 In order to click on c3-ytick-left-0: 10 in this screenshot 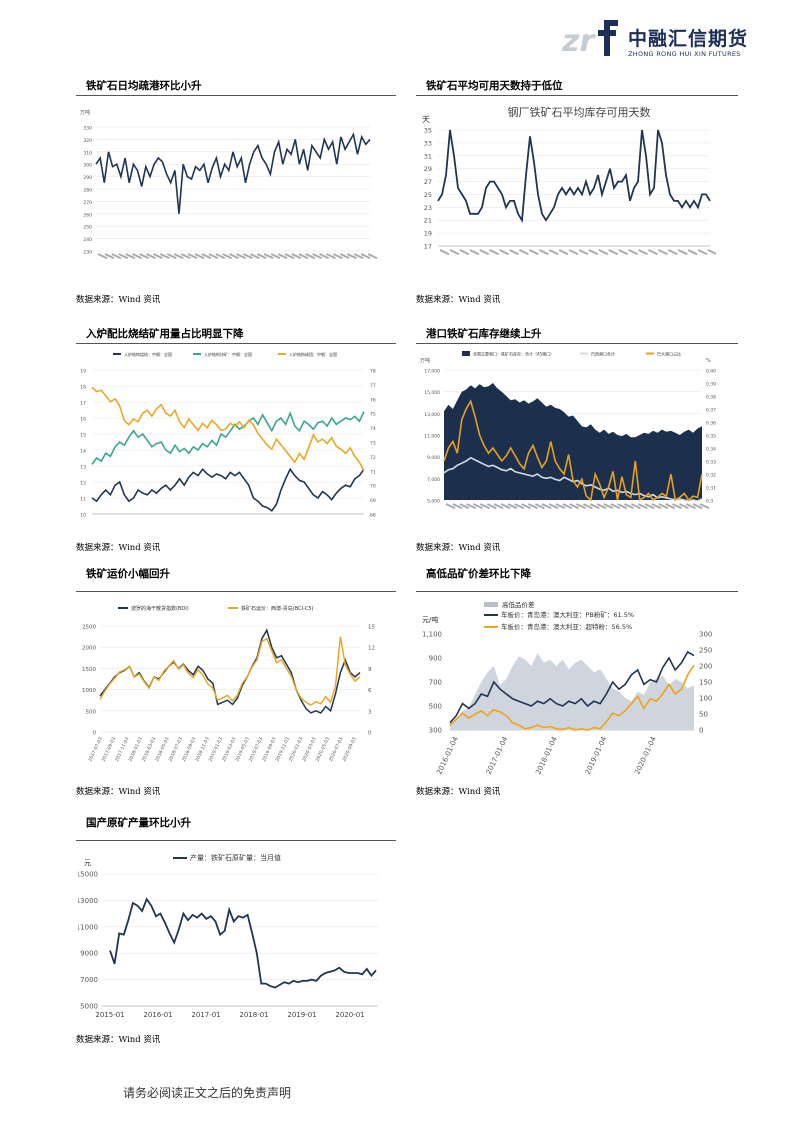, I will do `click(83, 516)`.